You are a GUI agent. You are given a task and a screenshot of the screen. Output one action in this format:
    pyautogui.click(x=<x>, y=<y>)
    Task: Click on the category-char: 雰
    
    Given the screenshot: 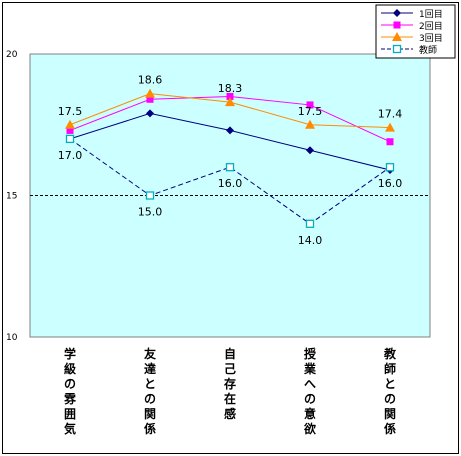 What is the action you would take?
    pyautogui.click(x=70, y=399)
    